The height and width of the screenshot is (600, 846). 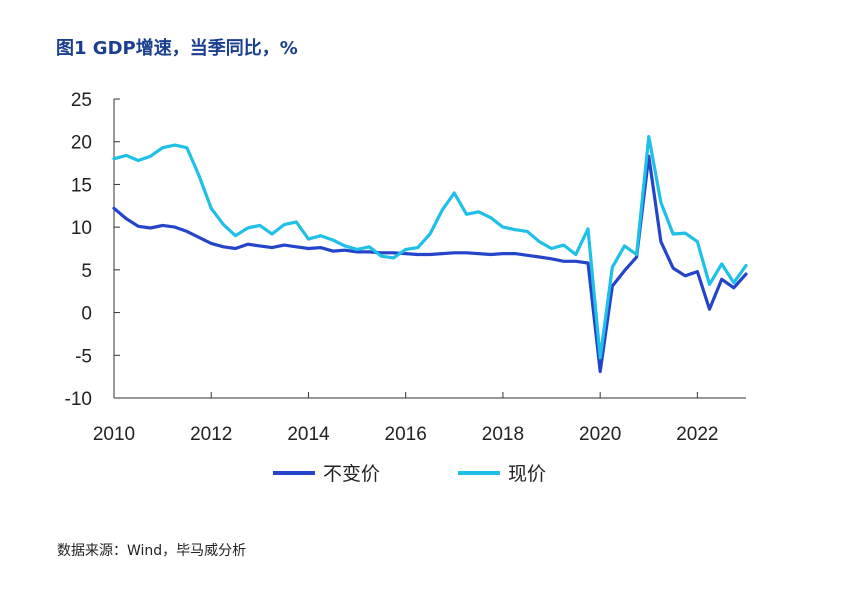 What do you see at coordinates (83, 356) in the screenshot?
I see `y-tick-label: -5` at bounding box center [83, 356].